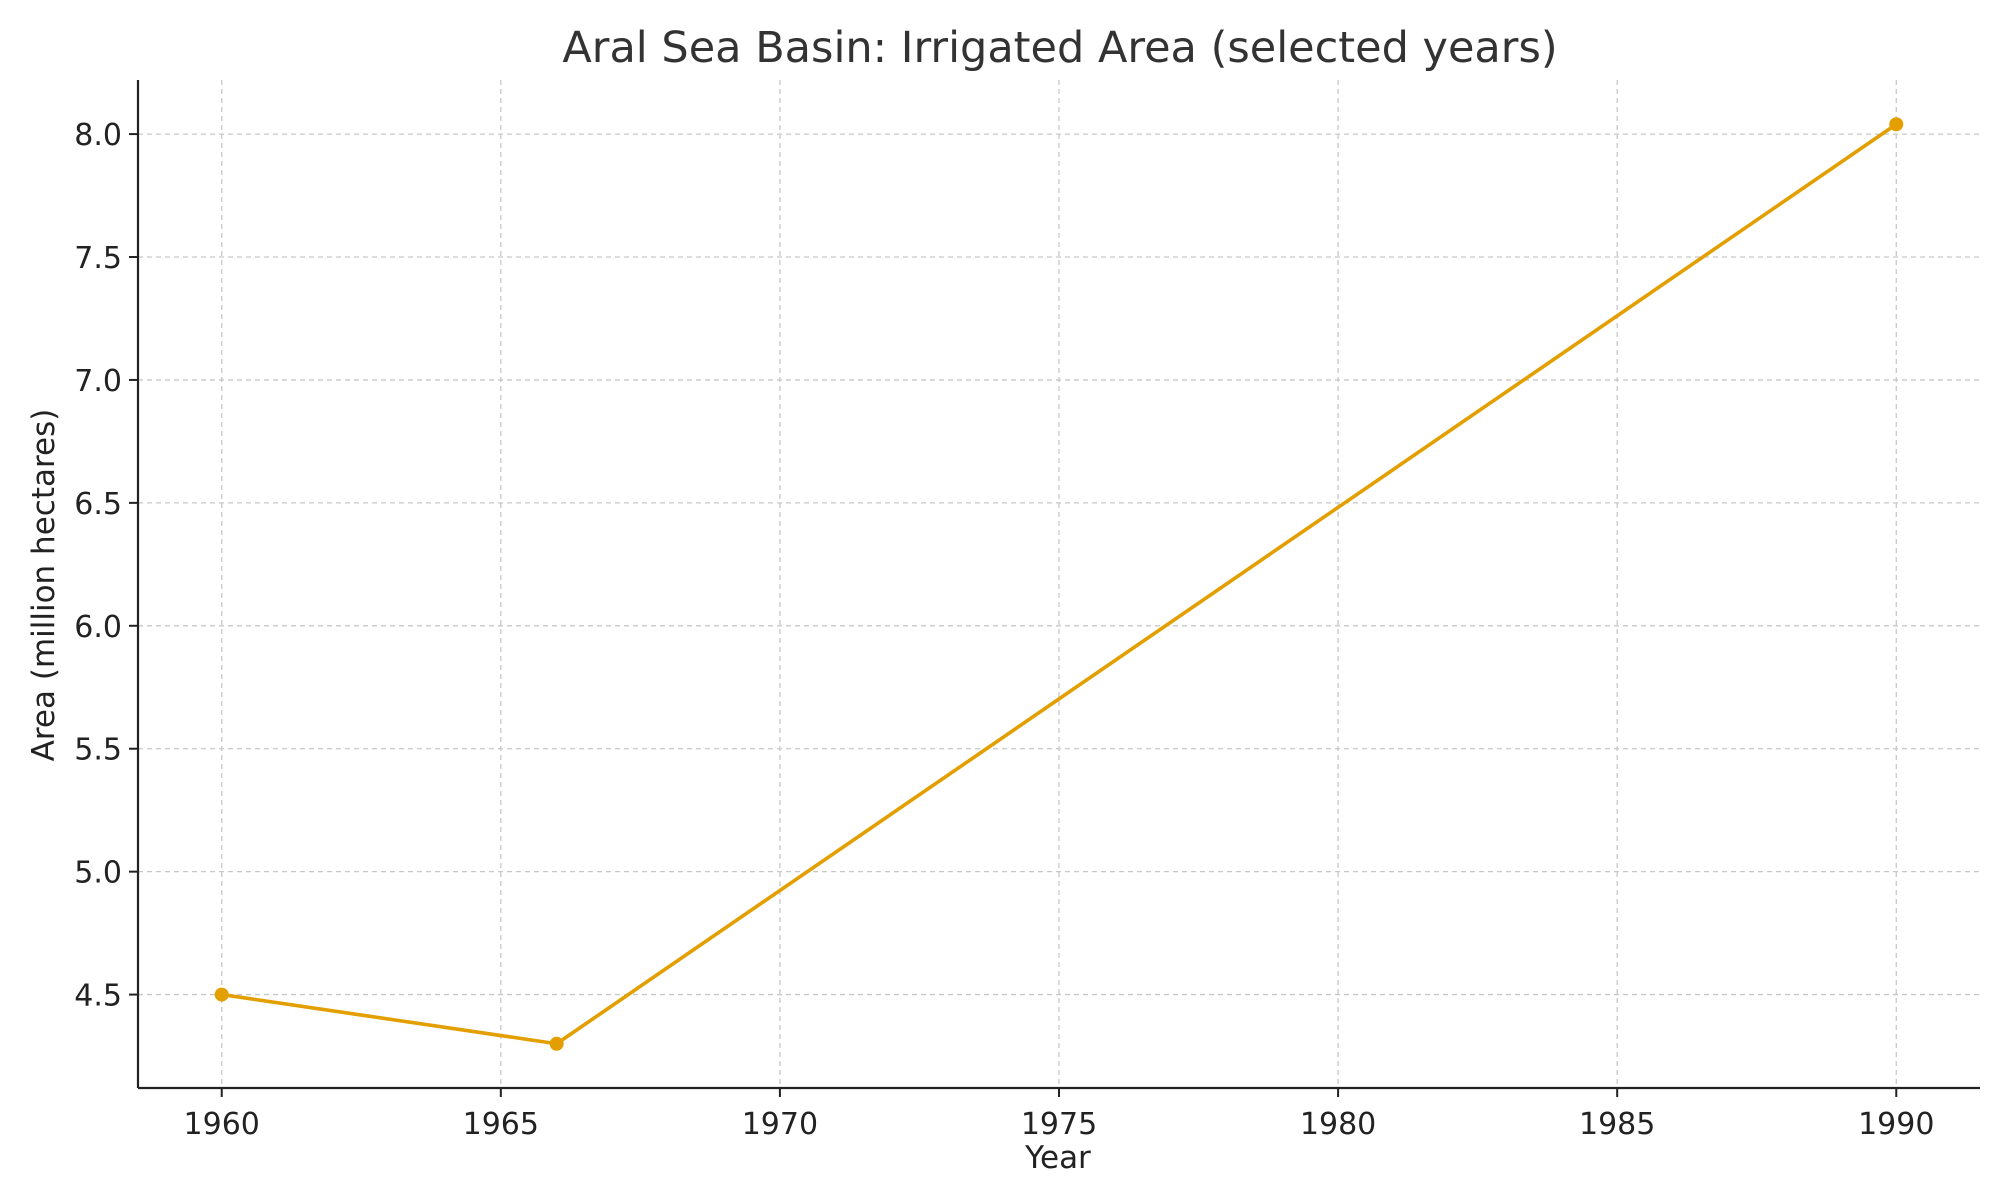 The height and width of the screenshot is (1200, 2000). Describe the element at coordinates (1617, 1124) in the screenshot. I see `x-tick-label: 1985` at that location.